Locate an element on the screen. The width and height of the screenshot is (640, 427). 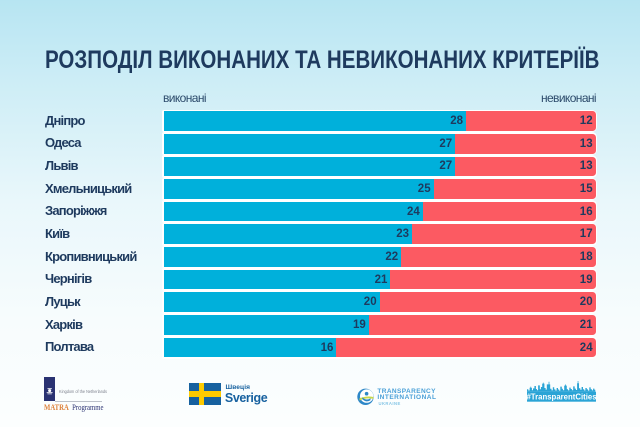
svg-text: #TransparentCities is located at coordinates (561, 397).